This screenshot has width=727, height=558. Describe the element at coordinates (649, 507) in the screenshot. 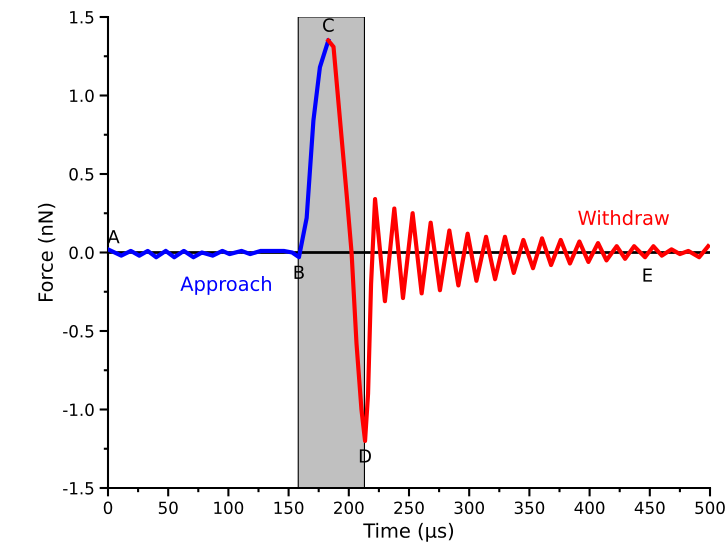

I see `x-tick-label: 450` at that location.